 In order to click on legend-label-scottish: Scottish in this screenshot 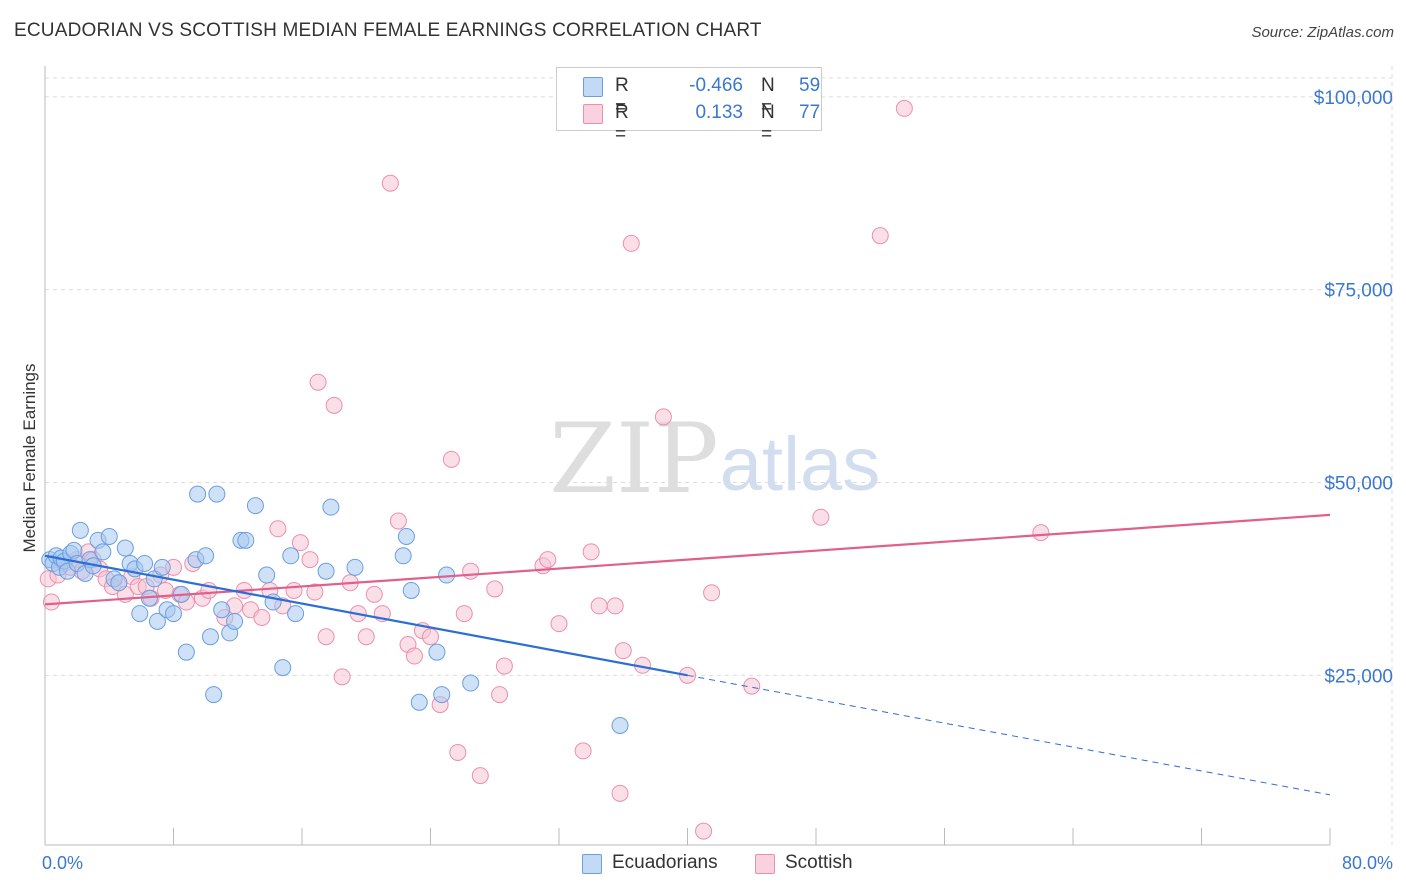, I will do `click(819, 862)`.